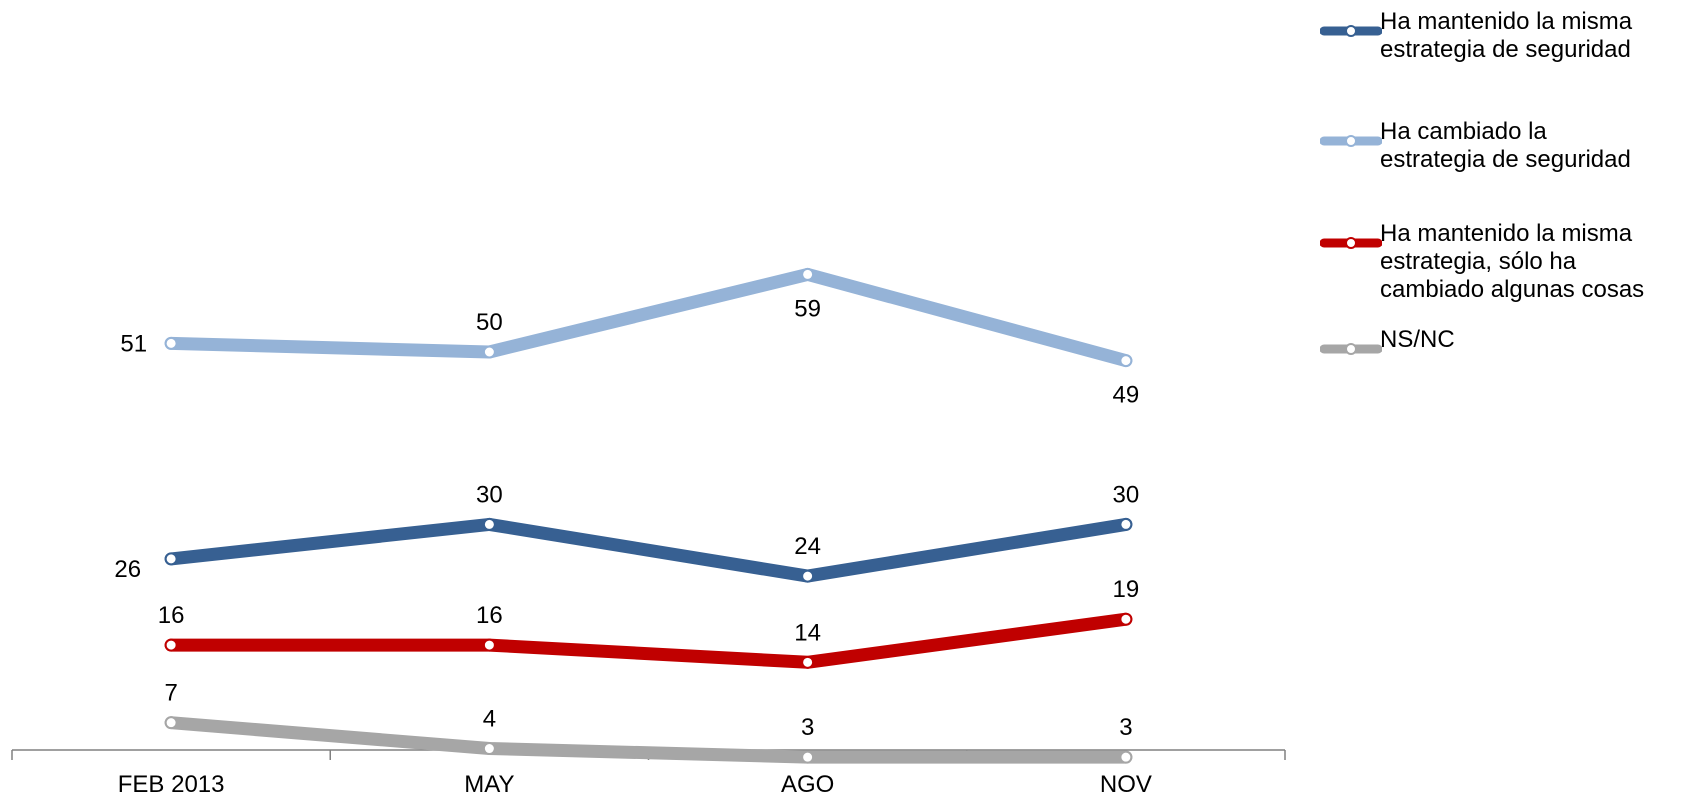 This screenshot has width=1692, height=797. Describe the element at coordinates (170, 693) in the screenshot. I see `data-label: 7` at that location.